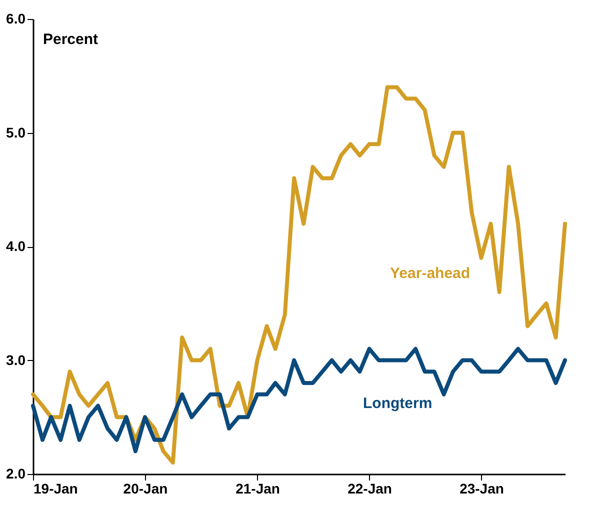 The image size is (603, 505). Describe the element at coordinates (482, 488) in the screenshot. I see `x-tick-label: 23-Jan` at that location.